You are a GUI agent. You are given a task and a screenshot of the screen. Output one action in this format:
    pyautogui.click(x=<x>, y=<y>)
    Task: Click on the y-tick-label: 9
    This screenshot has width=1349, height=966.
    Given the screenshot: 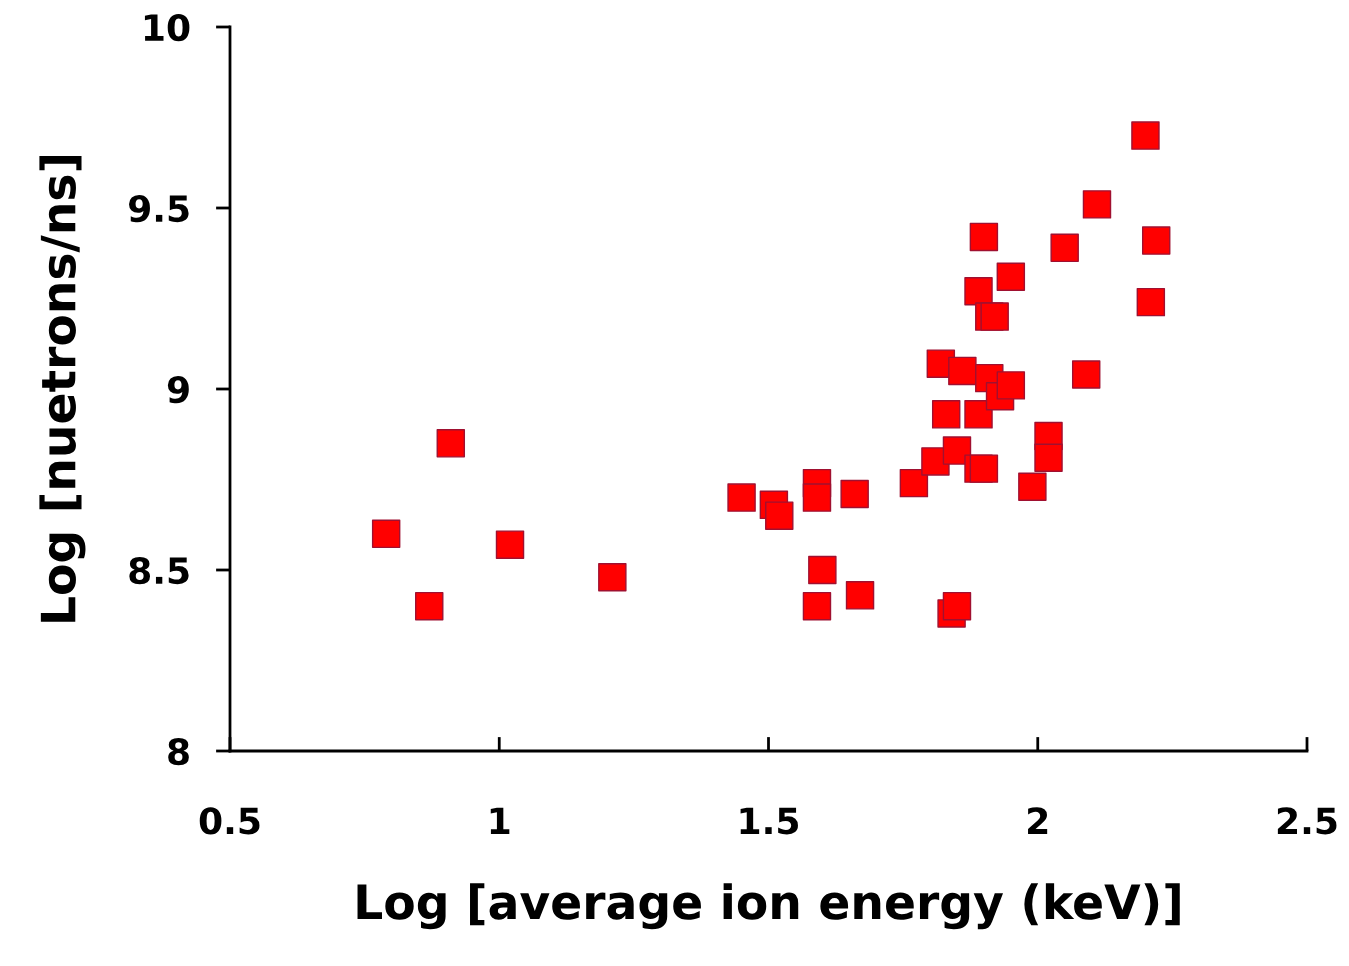 What is the action you would take?
    pyautogui.click(x=178, y=389)
    